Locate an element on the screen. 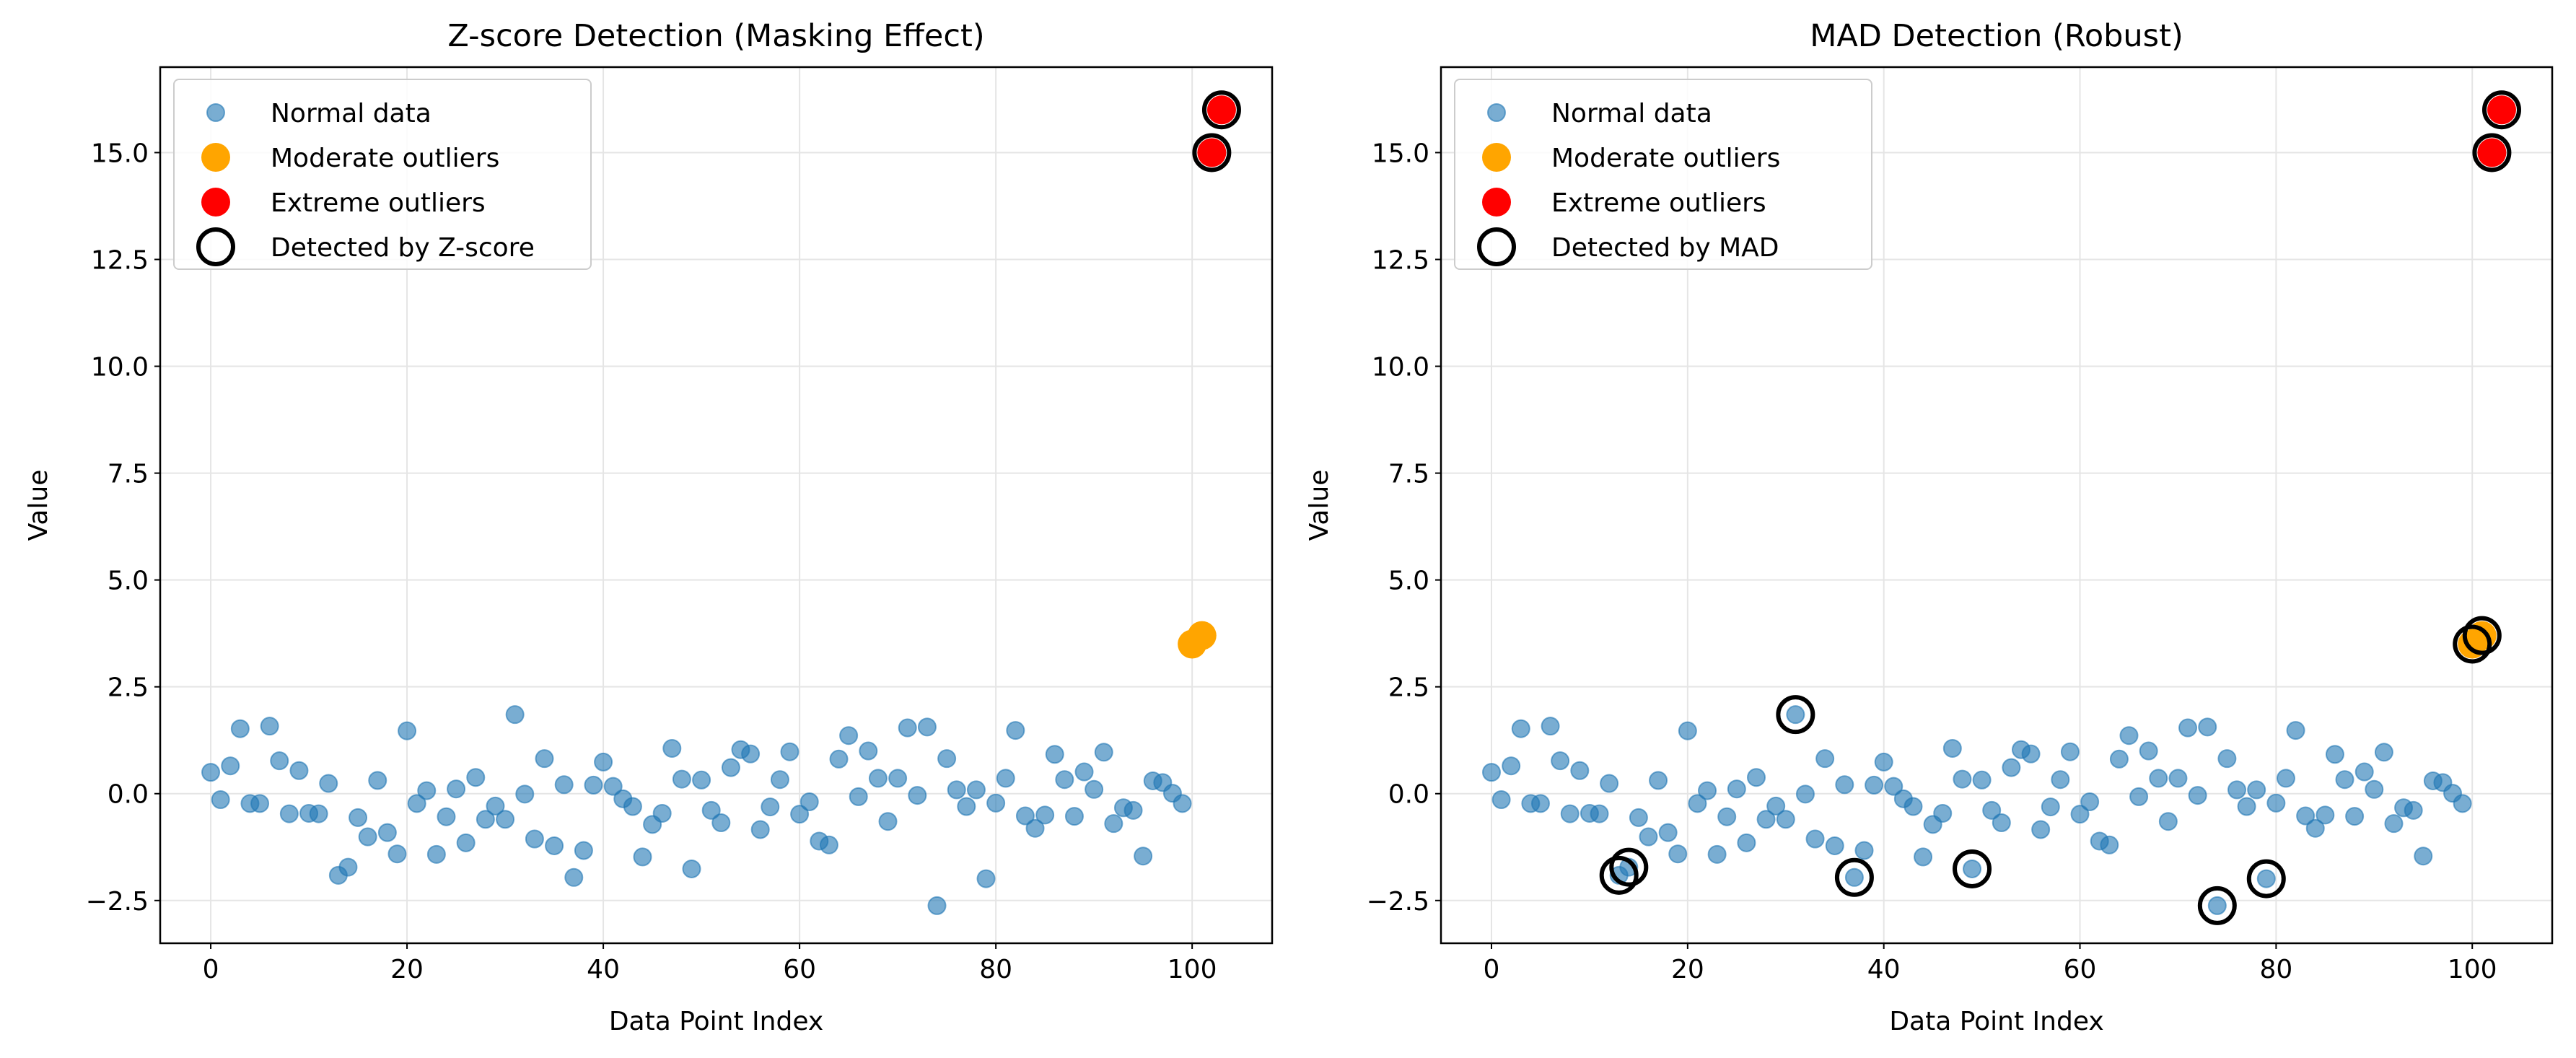 The height and width of the screenshot is (1058, 2576). legend-marker-moderate is located at coordinates (215, 157).